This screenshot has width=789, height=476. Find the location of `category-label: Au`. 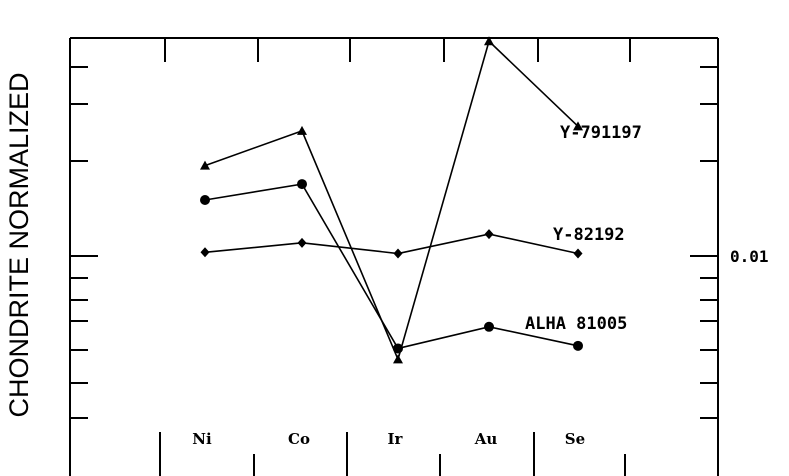

category-label: Au is located at coordinates (486, 439).